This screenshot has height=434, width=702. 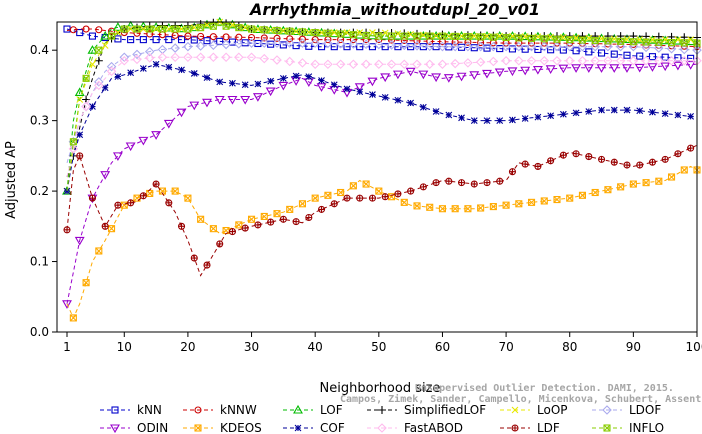 I want to click on legend-label: FastABOD, so click(x=433, y=427).